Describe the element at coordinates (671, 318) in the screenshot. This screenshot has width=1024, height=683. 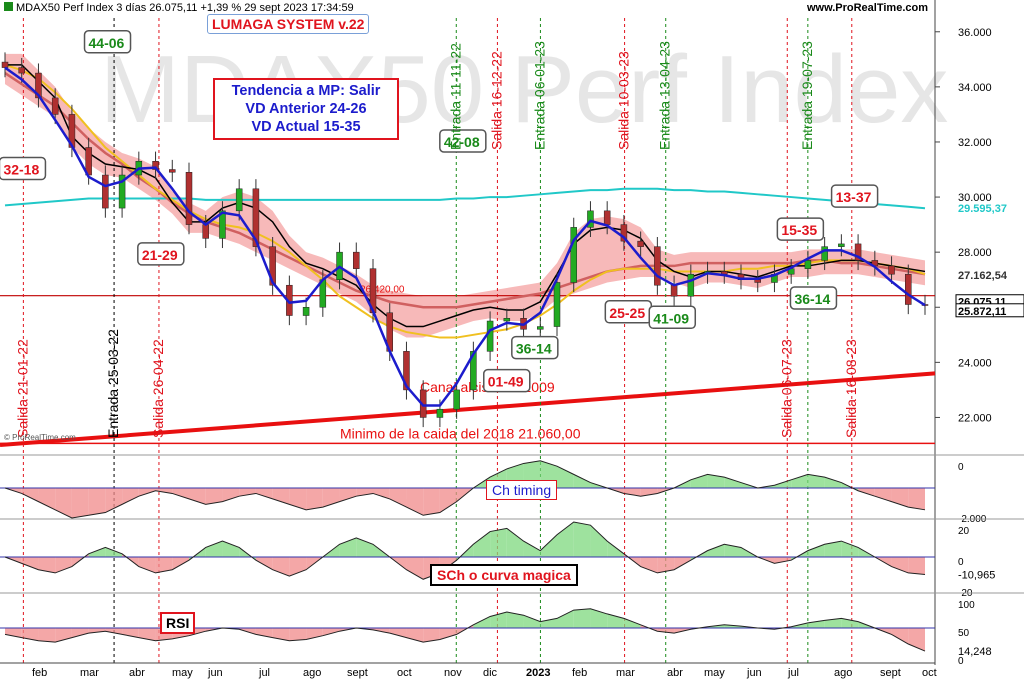
I see `annotation-label: 41-09` at that location.